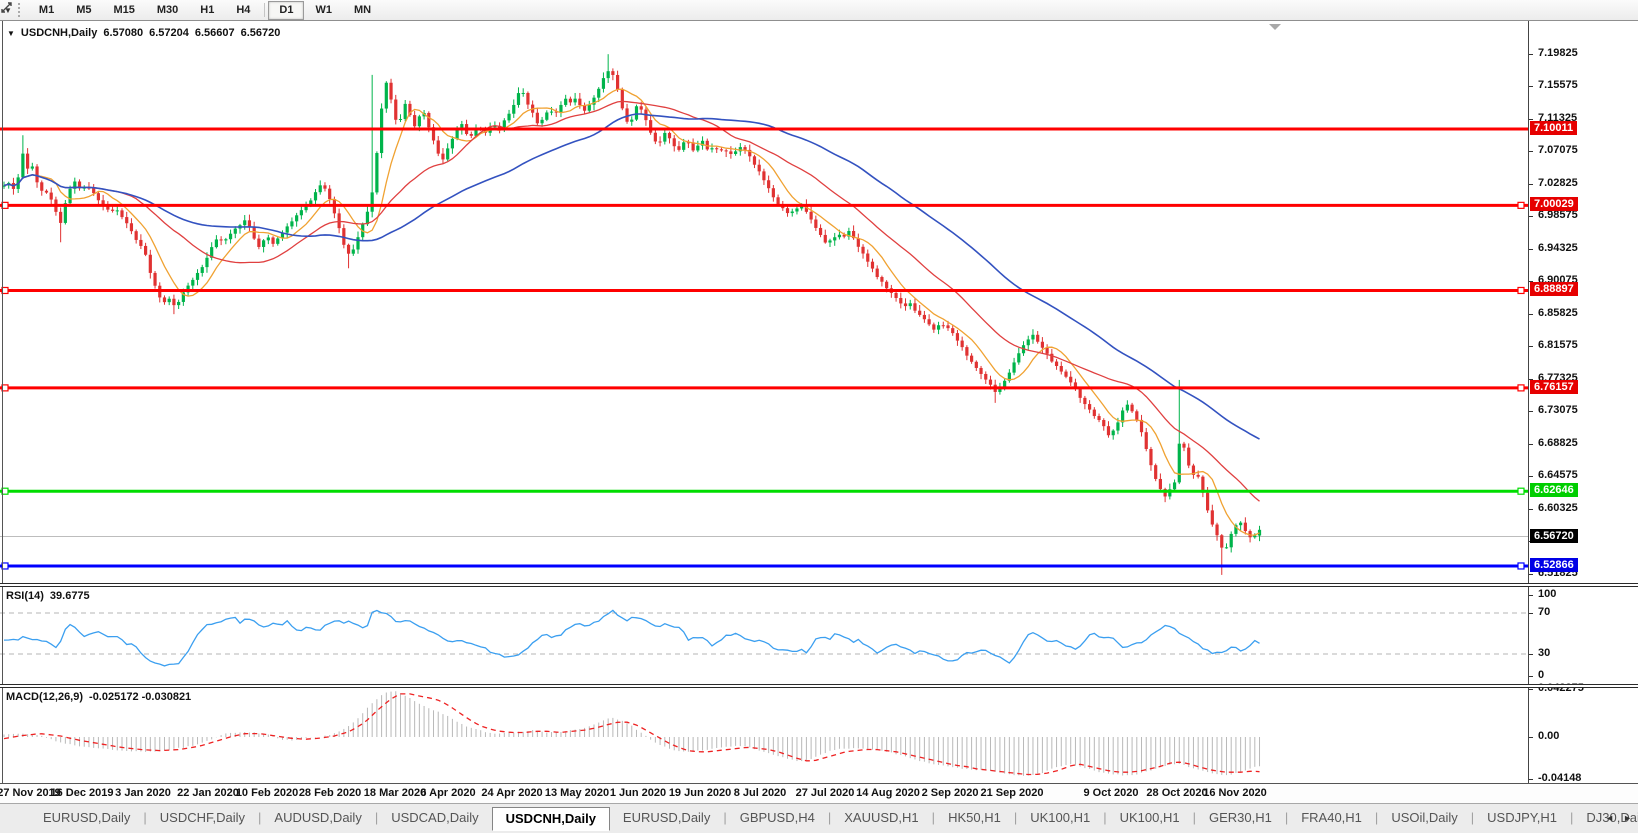  What do you see at coordinates (1522, 817) in the screenshot?
I see `tab-usdjpy-h1: USDJPY,H1` at bounding box center [1522, 817].